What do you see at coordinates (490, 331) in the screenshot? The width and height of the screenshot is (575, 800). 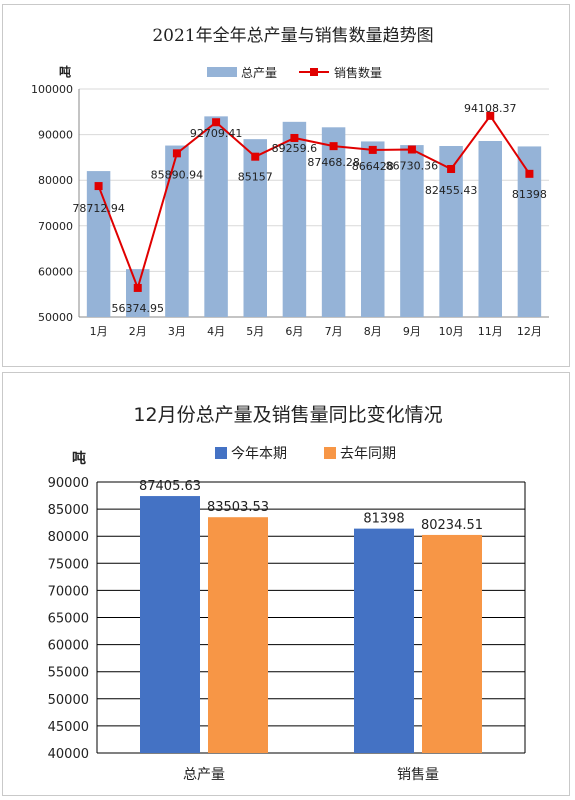 I see `x-tick-label: 11月` at bounding box center [490, 331].